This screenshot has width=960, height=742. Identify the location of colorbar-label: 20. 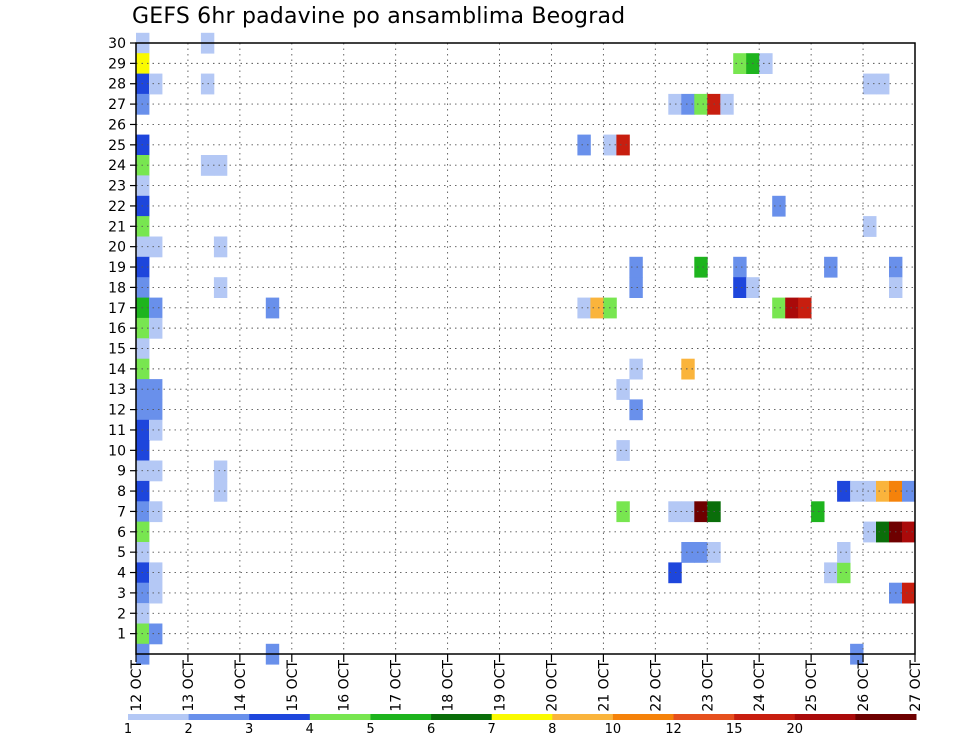
(795, 729).